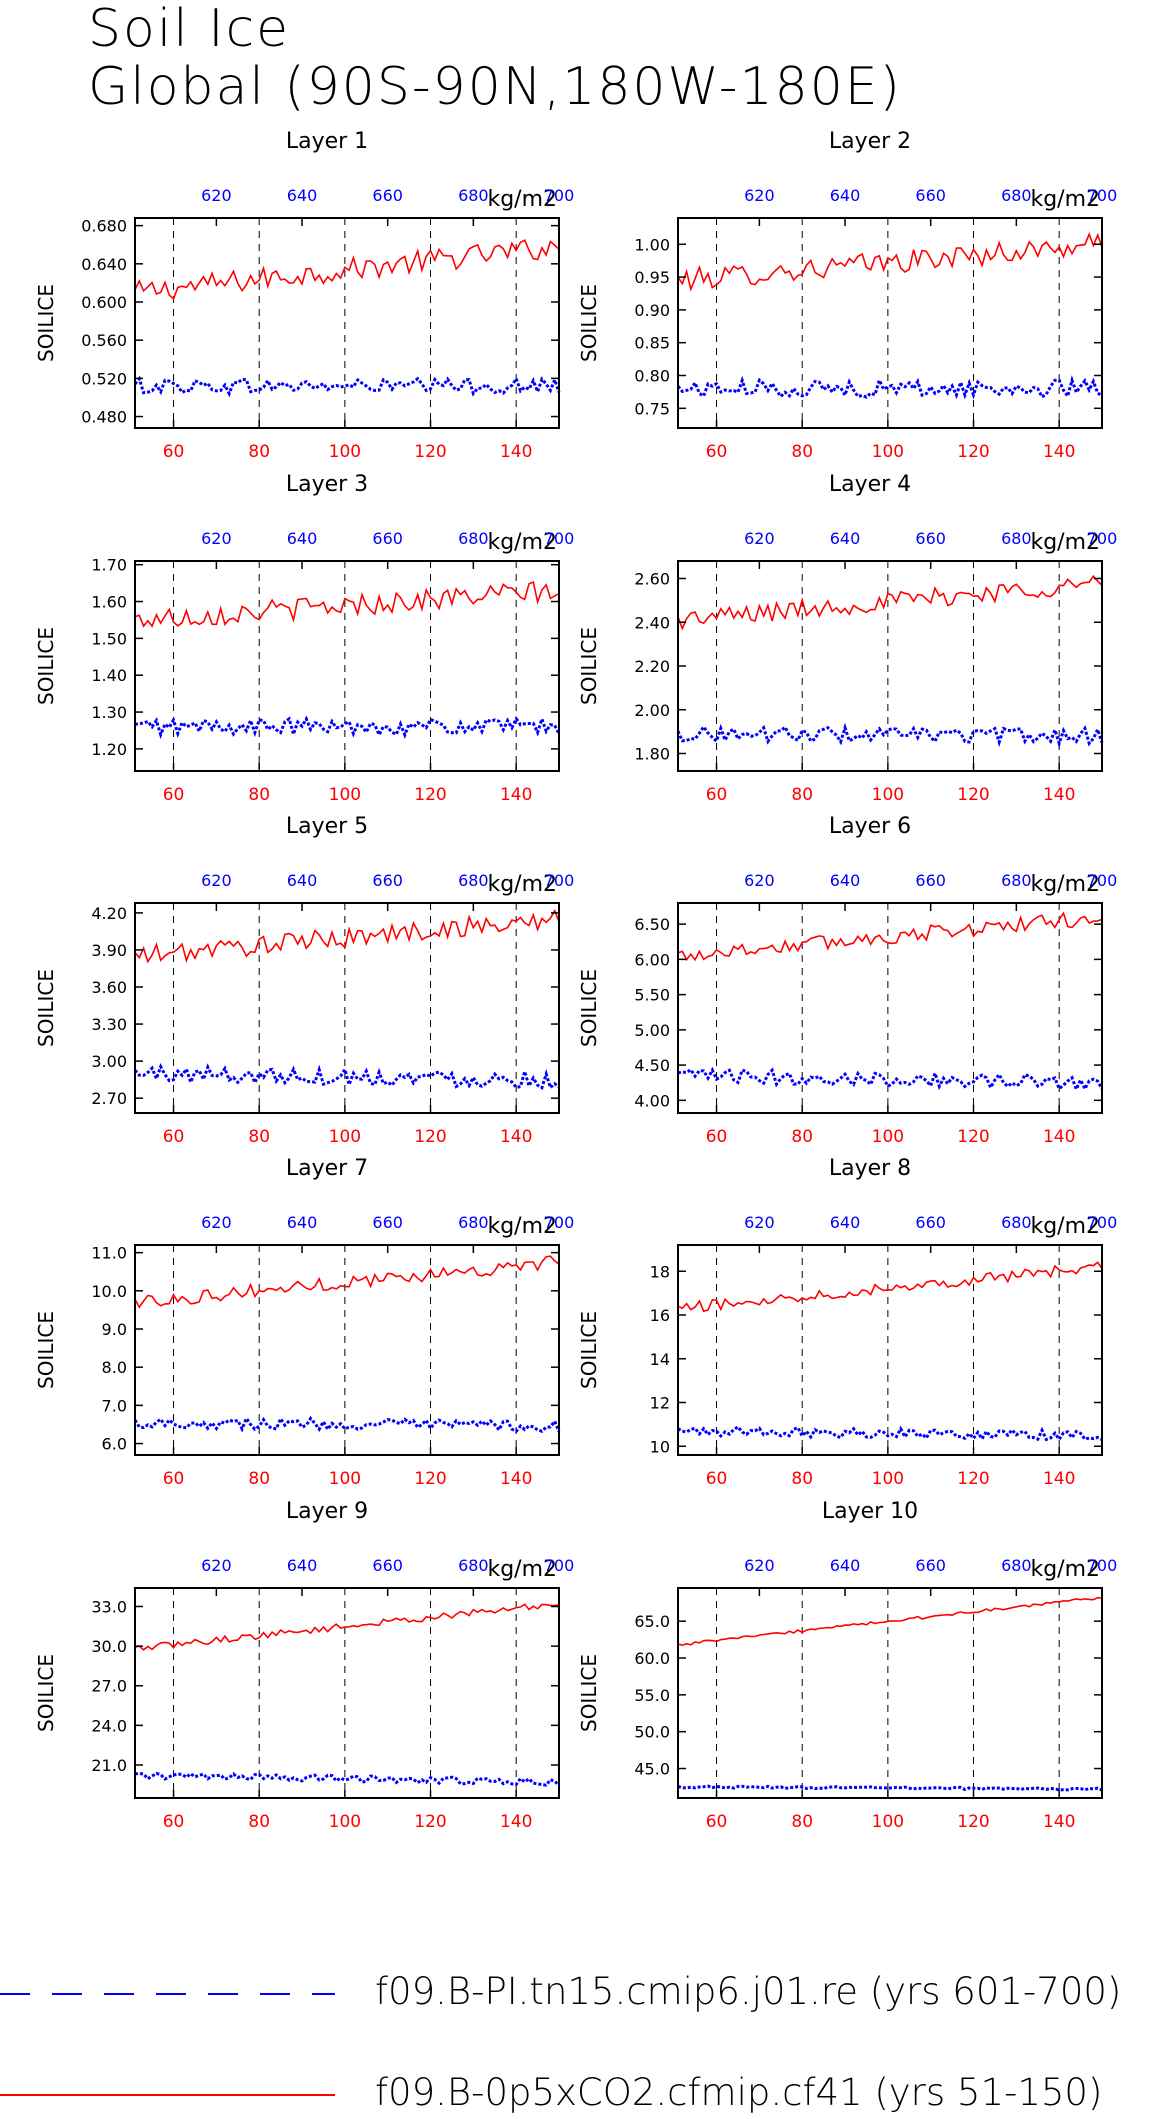 This screenshot has width=1155, height=2119. Describe the element at coordinates (652, 1658) in the screenshot. I see `y-tick-label: 60.0` at that location.